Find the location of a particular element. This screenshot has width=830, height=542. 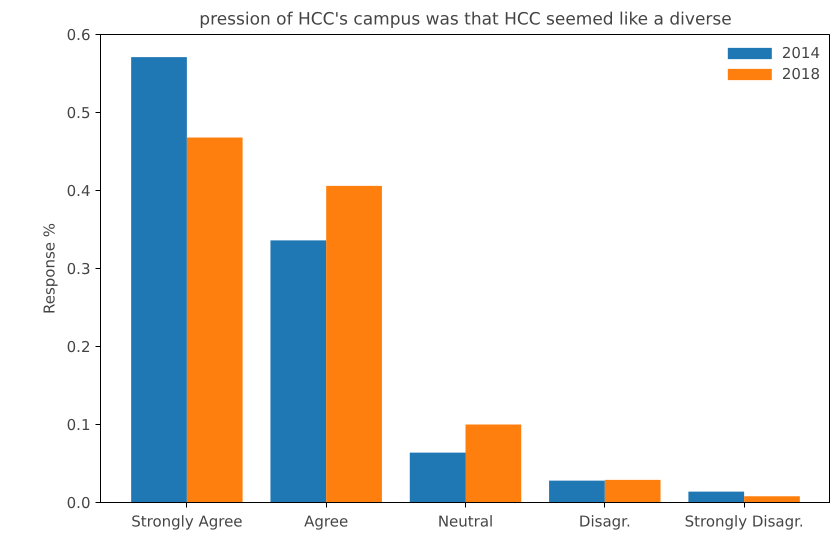

x-tick-label: Strongly Disagr. is located at coordinates (744, 521).